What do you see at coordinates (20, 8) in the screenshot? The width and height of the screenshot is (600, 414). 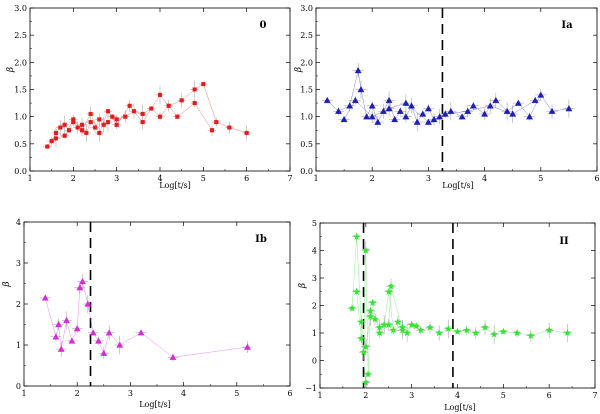 I see `y-tick-label: 3.0` at bounding box center [20, 8].